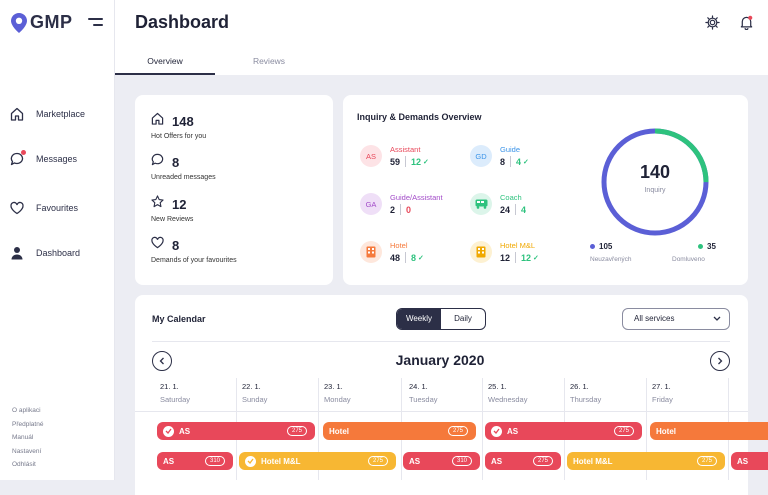 The width and height of the screenshot is (768, 495). I want to click on toggle-daily: Daily, so click(463, 318).